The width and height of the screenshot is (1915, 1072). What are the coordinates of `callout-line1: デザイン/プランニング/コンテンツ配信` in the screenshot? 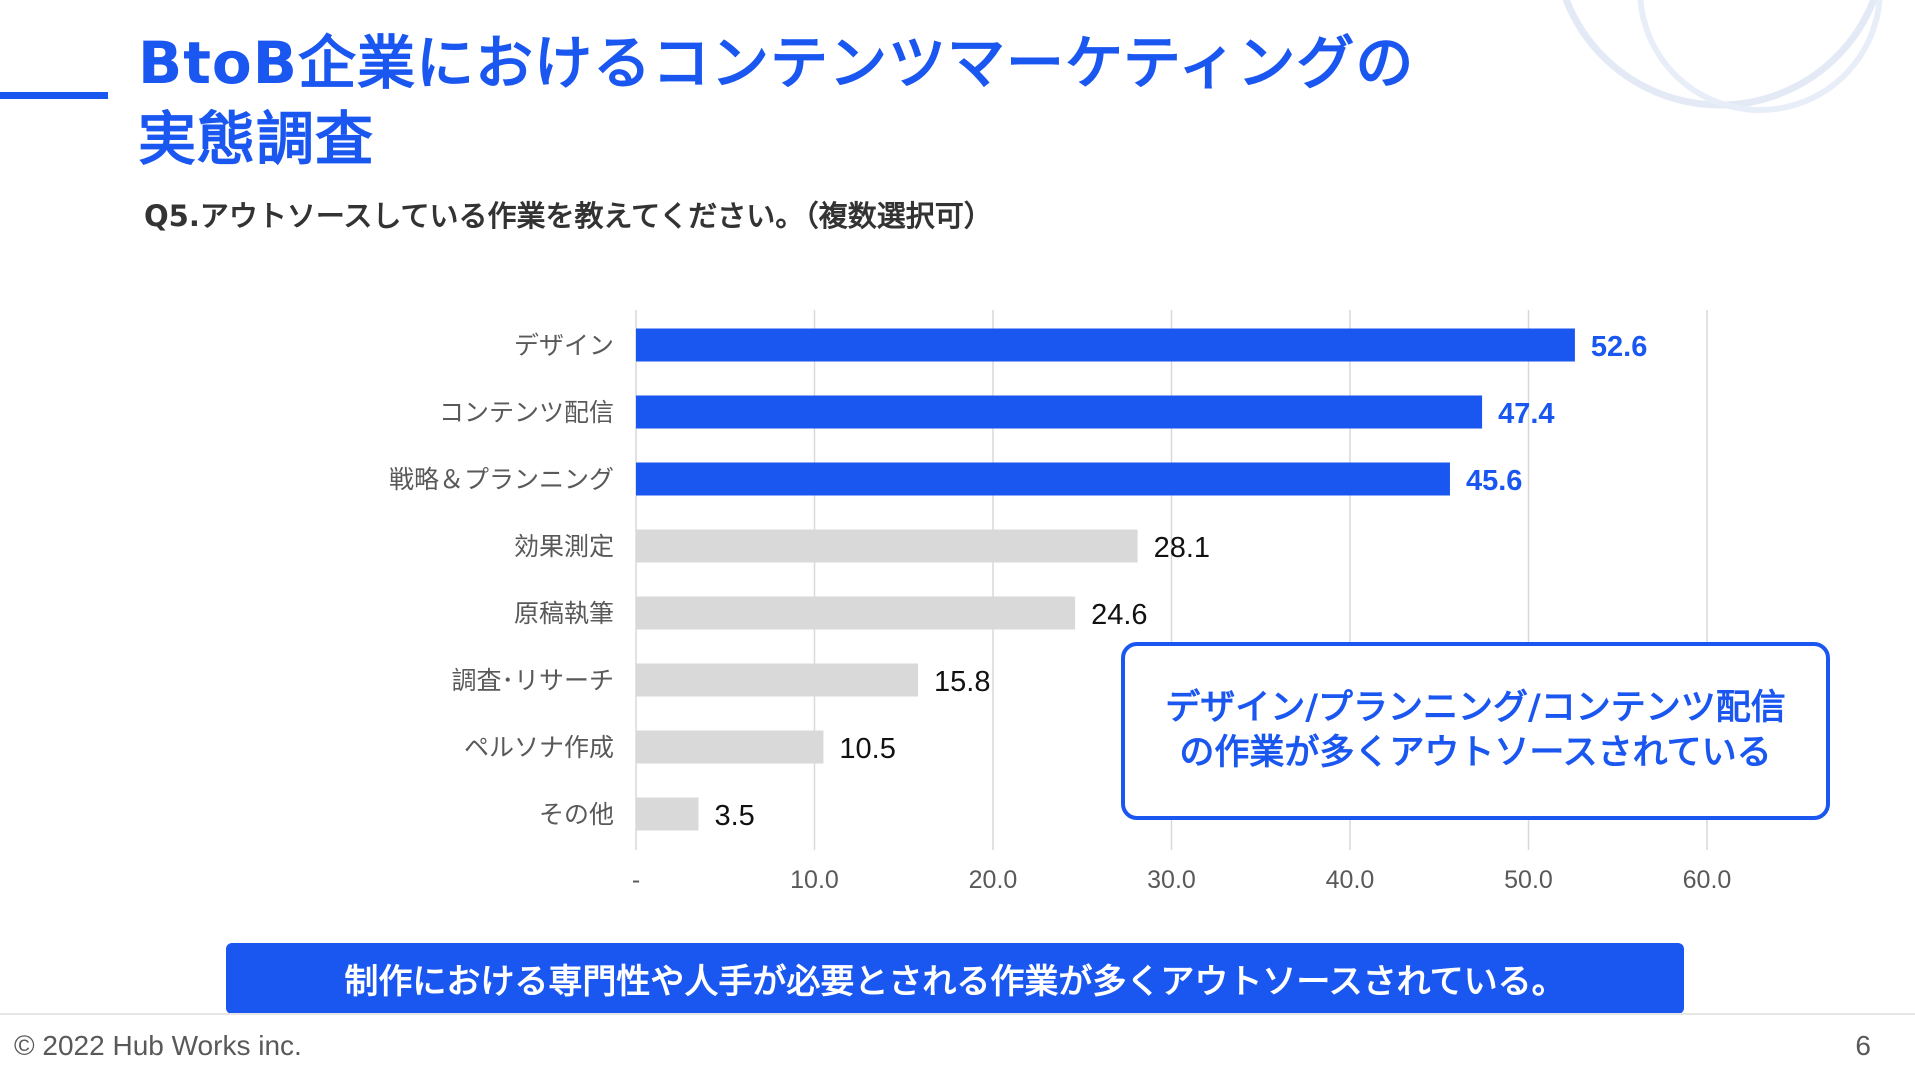 It's located at (1475, 707).